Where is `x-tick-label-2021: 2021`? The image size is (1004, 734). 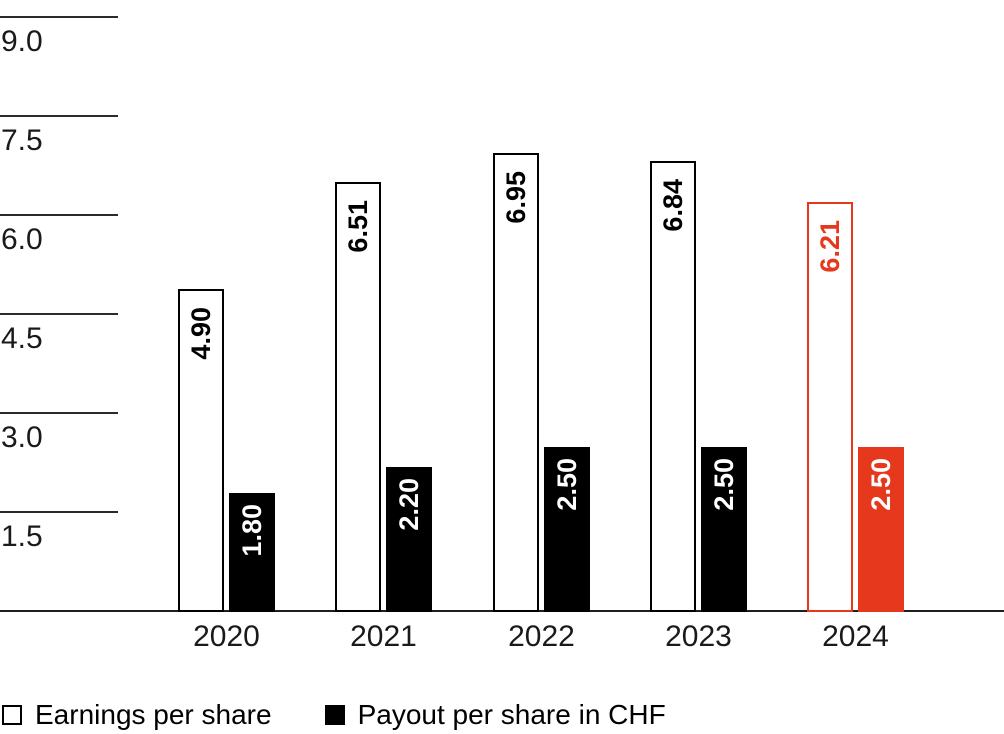 x-tick-label-2021: 2021 is located at coordinates (383, 636).